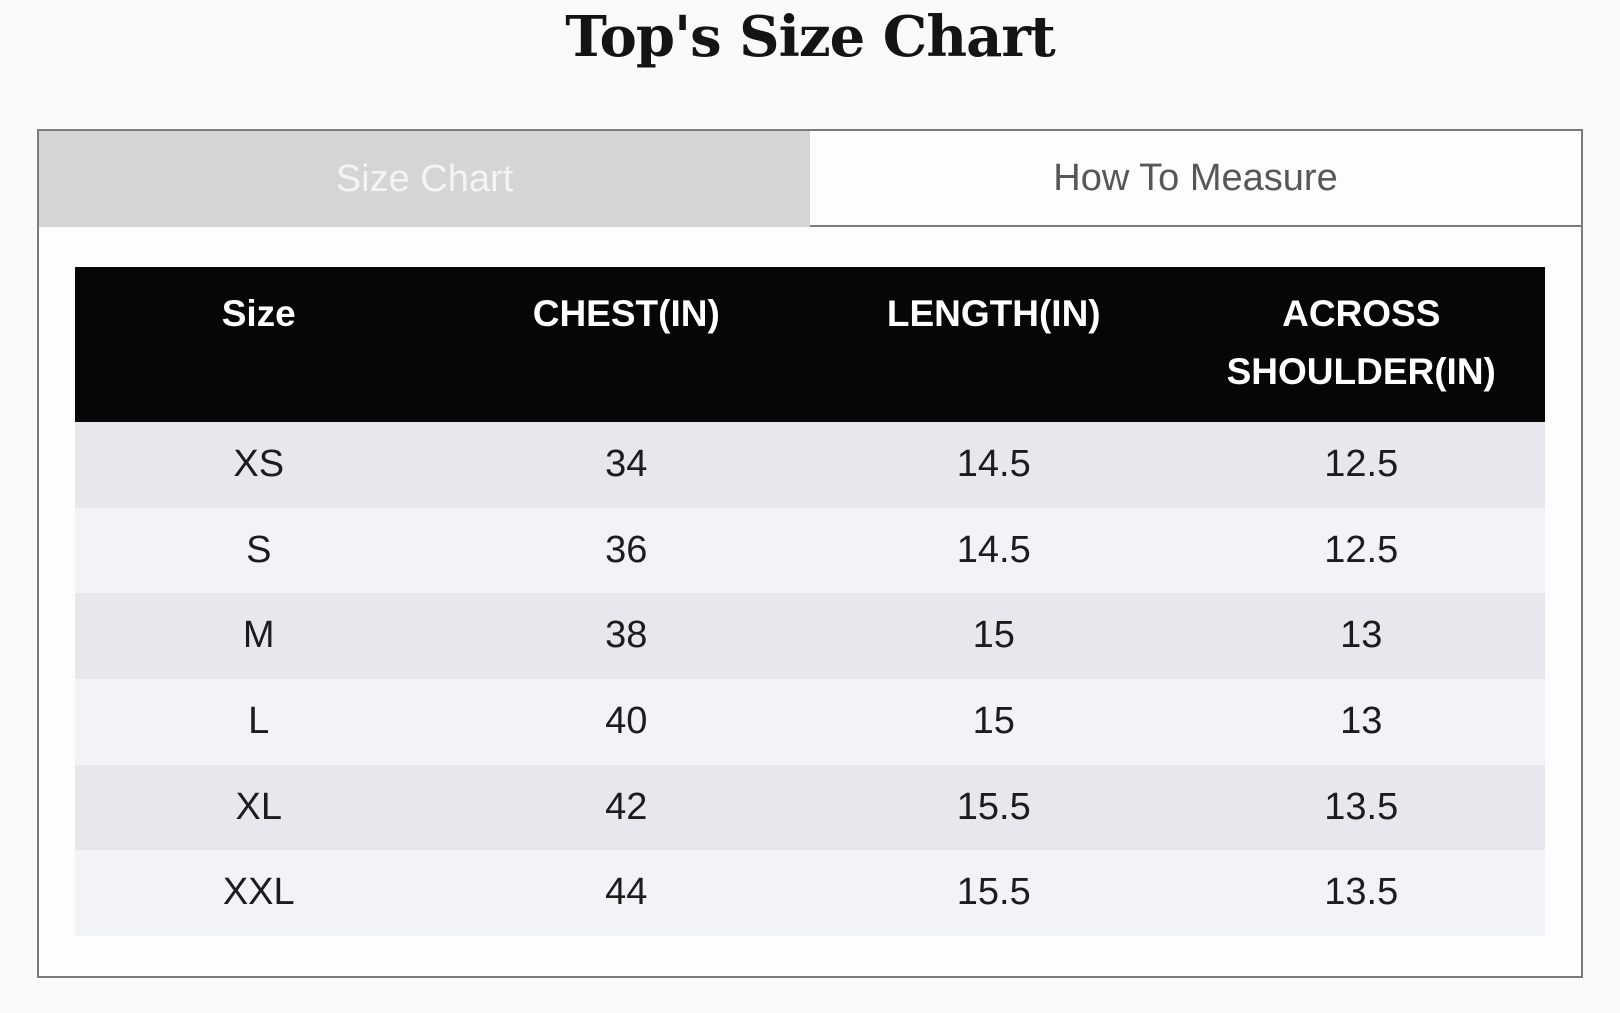 This screenshot has width=1620, height=1013. What do you see at coordinates (810, 464) in the screenshot?
I see `table-row-xs: XS 34 14.5 12.5` at bounding box center [810, 464].